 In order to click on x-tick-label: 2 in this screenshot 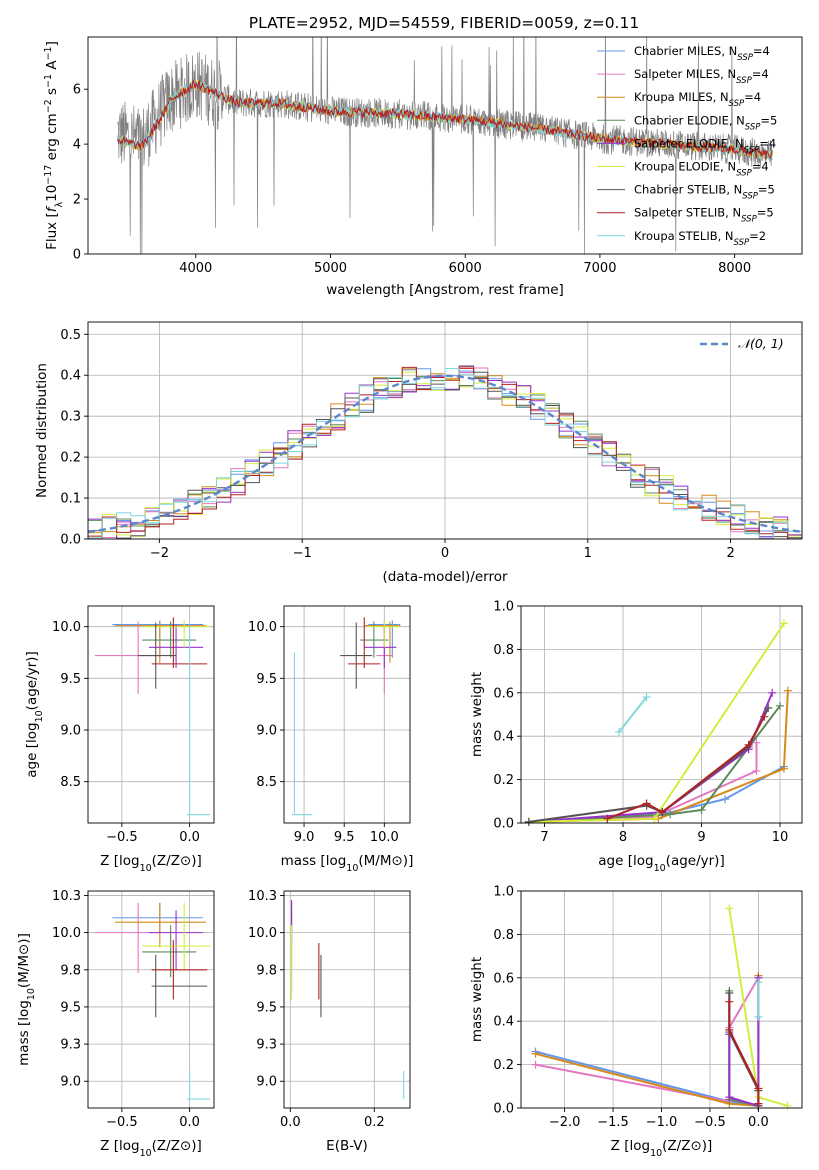, I will do `click(730, 553)`.